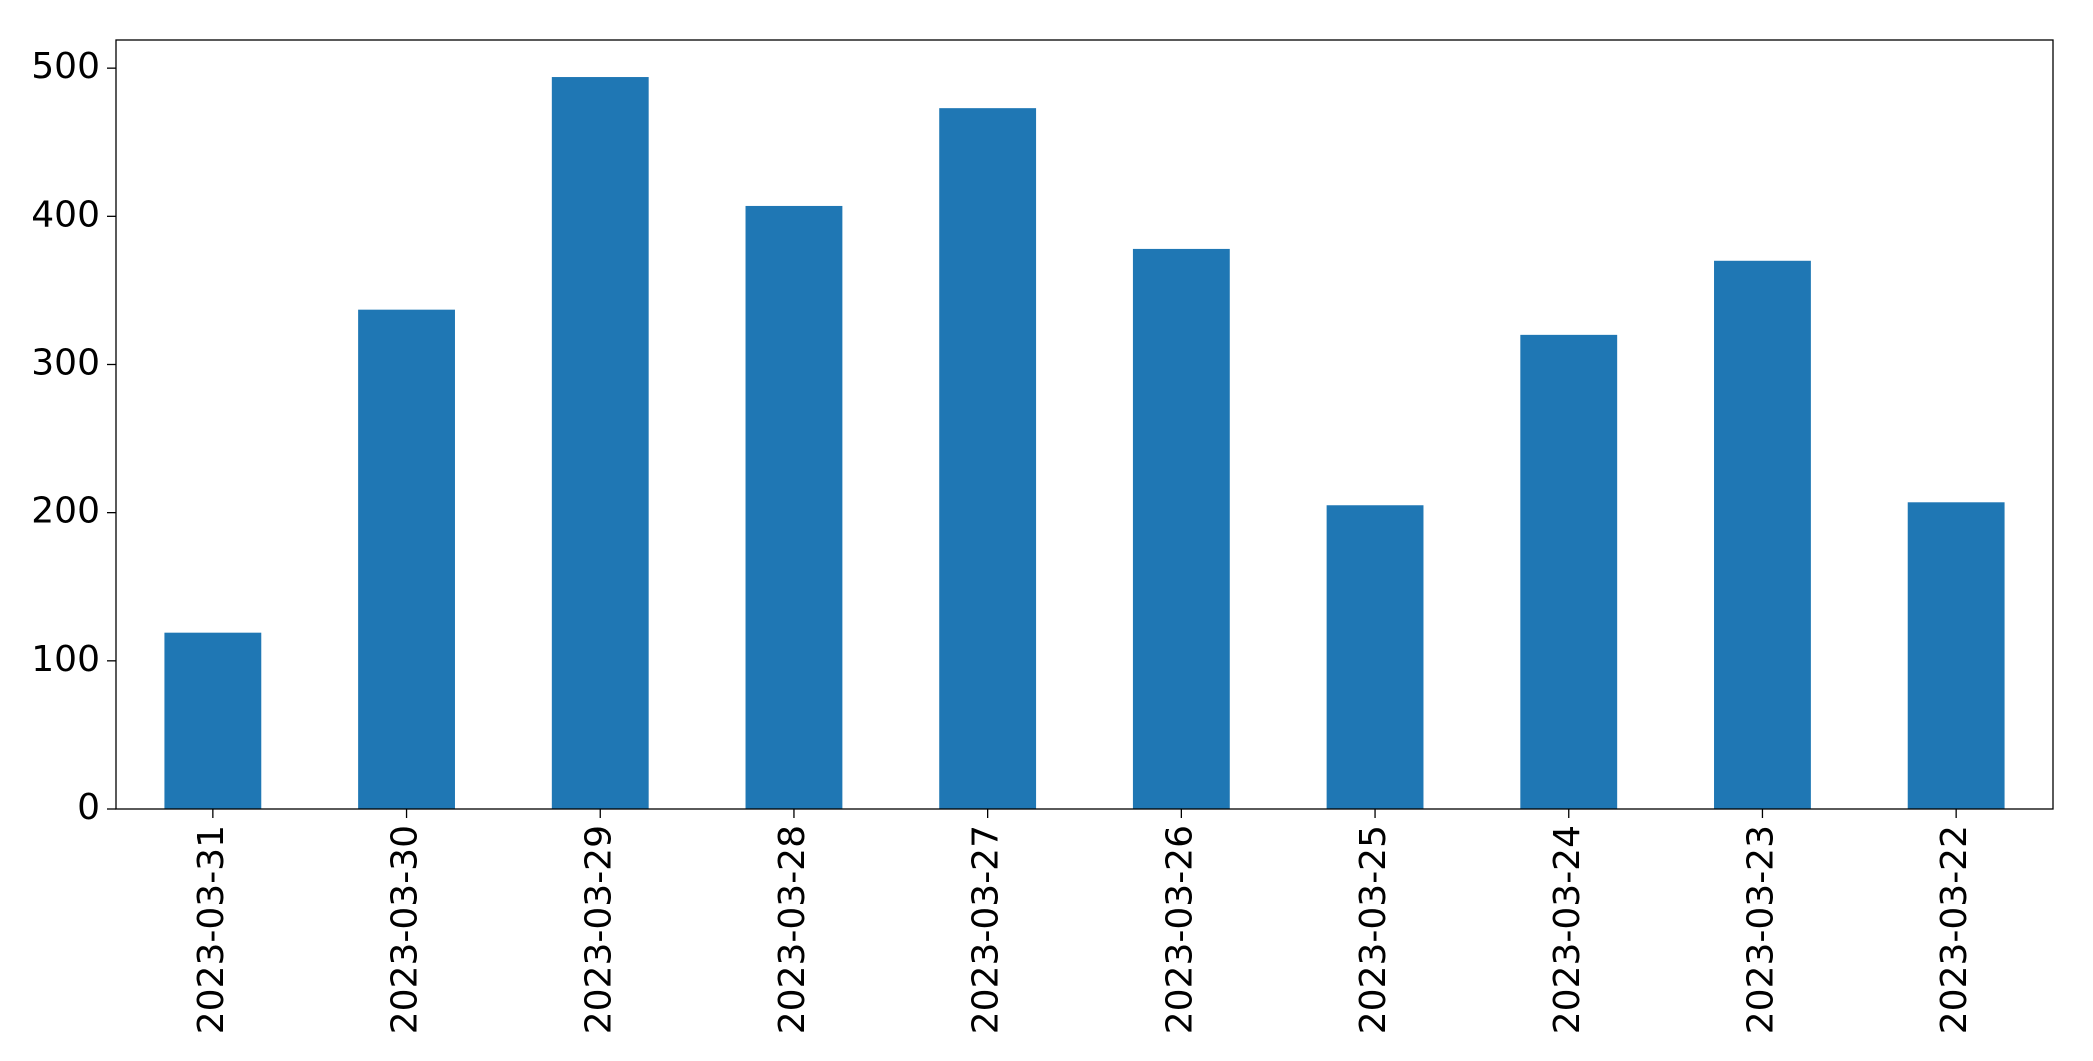 The image size is (2093, 1061). What do you see at coordinates (65, 66) in the screenshot?
I see `y-tick-label: 500` at bounding box center [65, 66].